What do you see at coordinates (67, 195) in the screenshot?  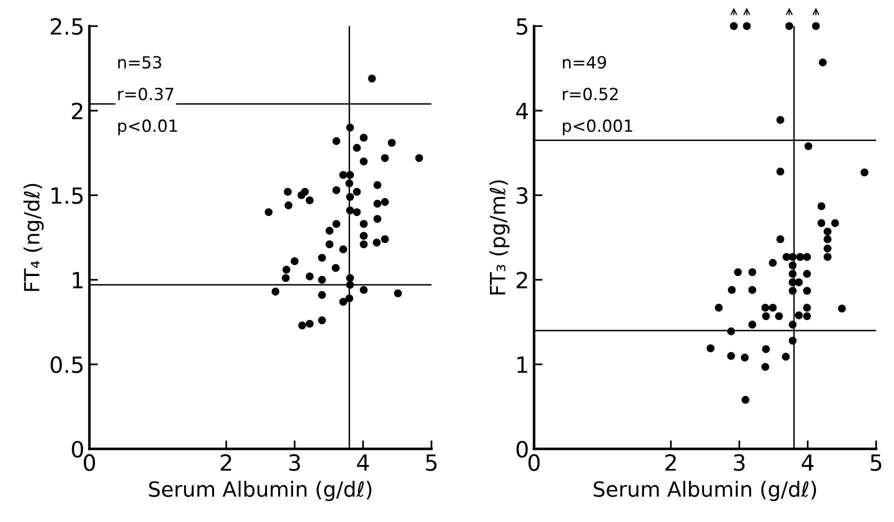 I see `y-tick-label: 1.5` at bounding box center [67, 195].